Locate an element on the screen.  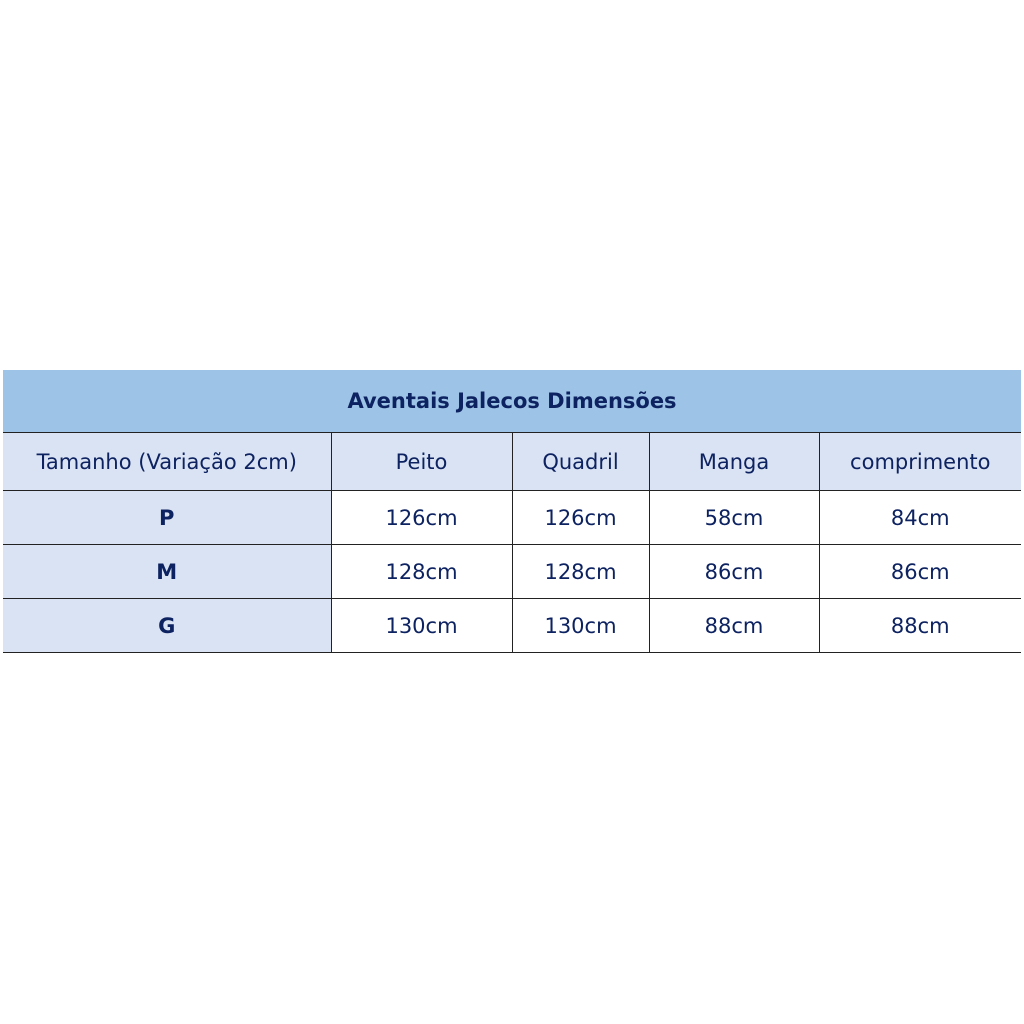
chest-cell: 128cm is located at coordinates (421, 571).